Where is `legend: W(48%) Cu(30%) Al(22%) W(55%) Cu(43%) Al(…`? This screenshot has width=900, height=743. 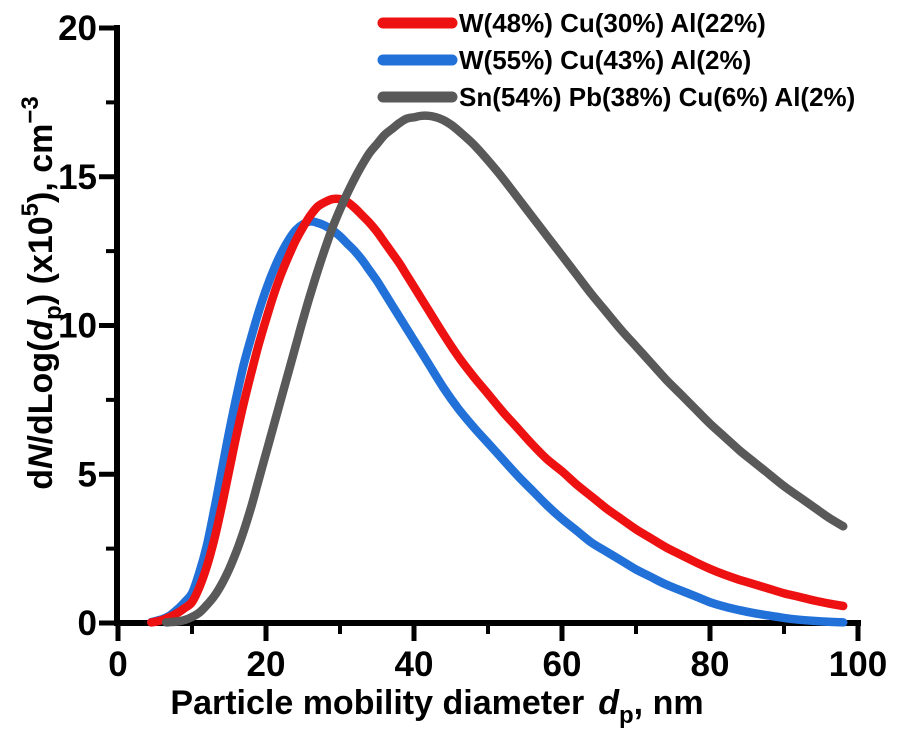 legend: W(48%) Cu(30%) Al(22%) W(55%) Cu(43%) Al(… is located at coordinates (616, 60).